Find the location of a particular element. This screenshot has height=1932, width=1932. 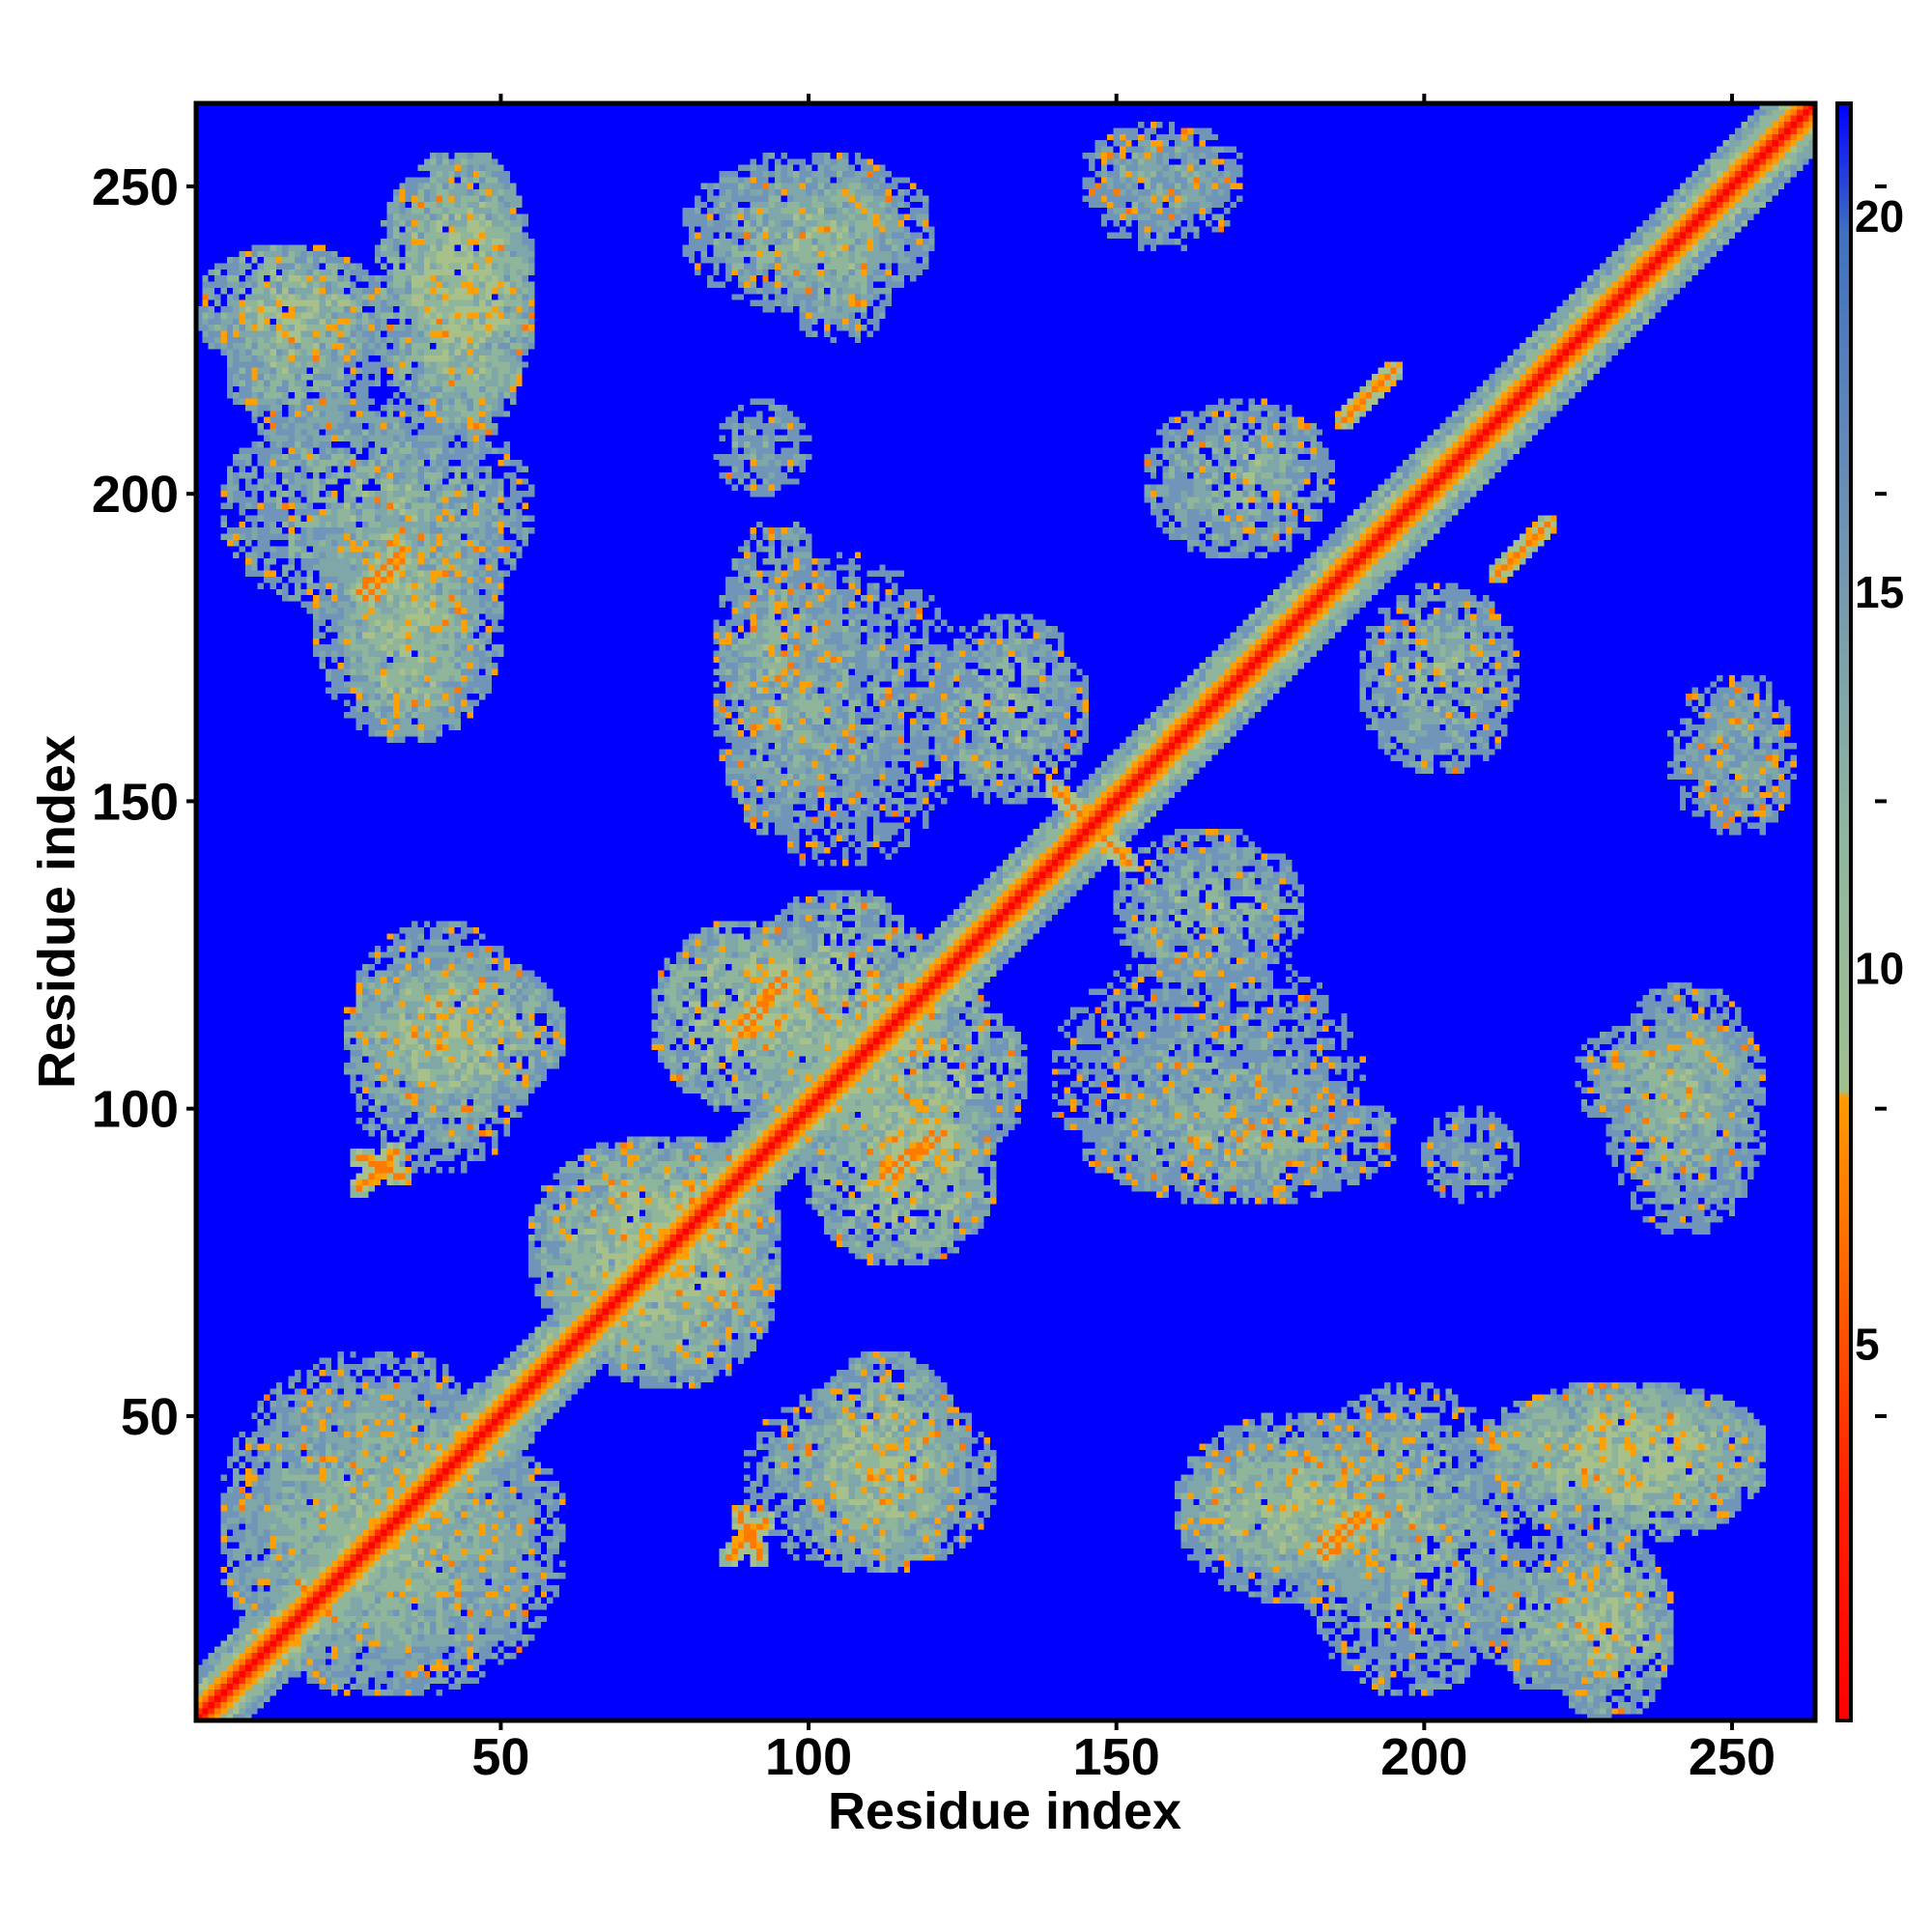

x-tick-label: 200 is located at coordinates (1423, 1757).